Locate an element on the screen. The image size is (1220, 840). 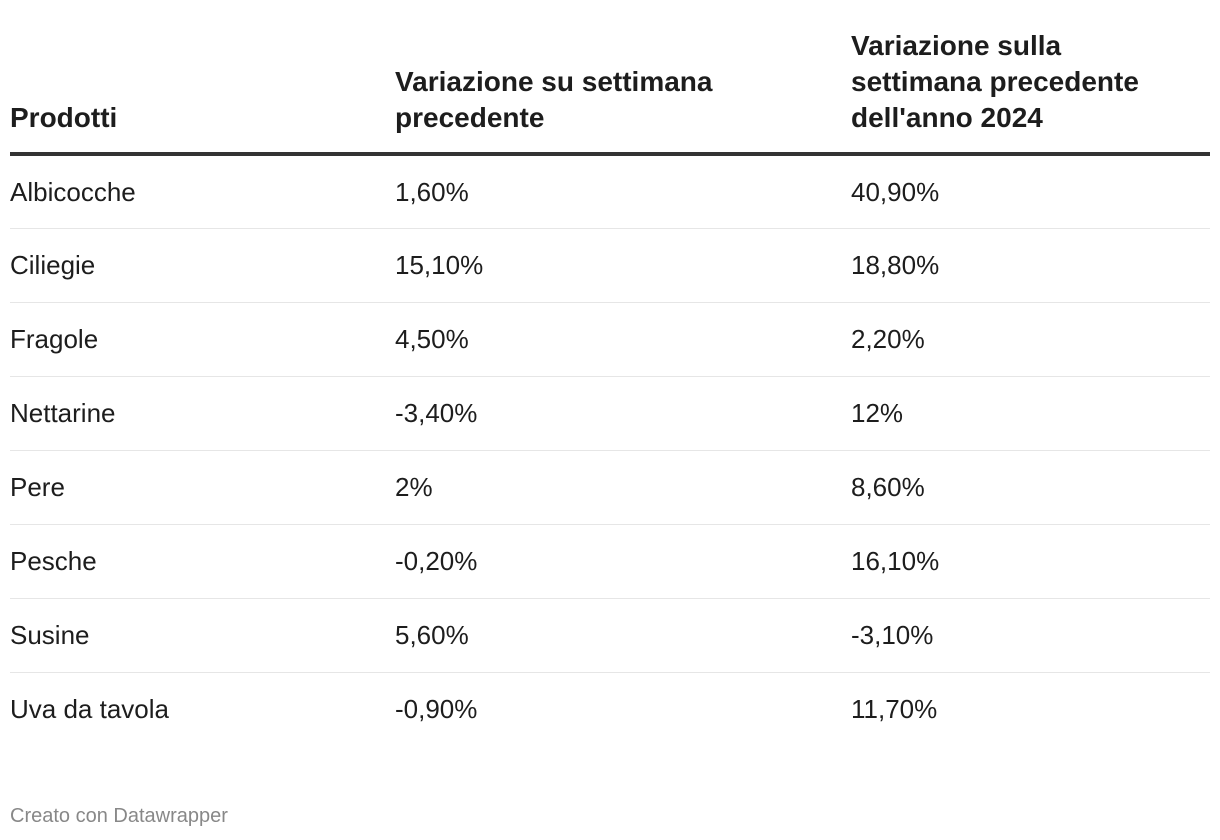
cell-product: Fragole is located at coordinates (202, 339).